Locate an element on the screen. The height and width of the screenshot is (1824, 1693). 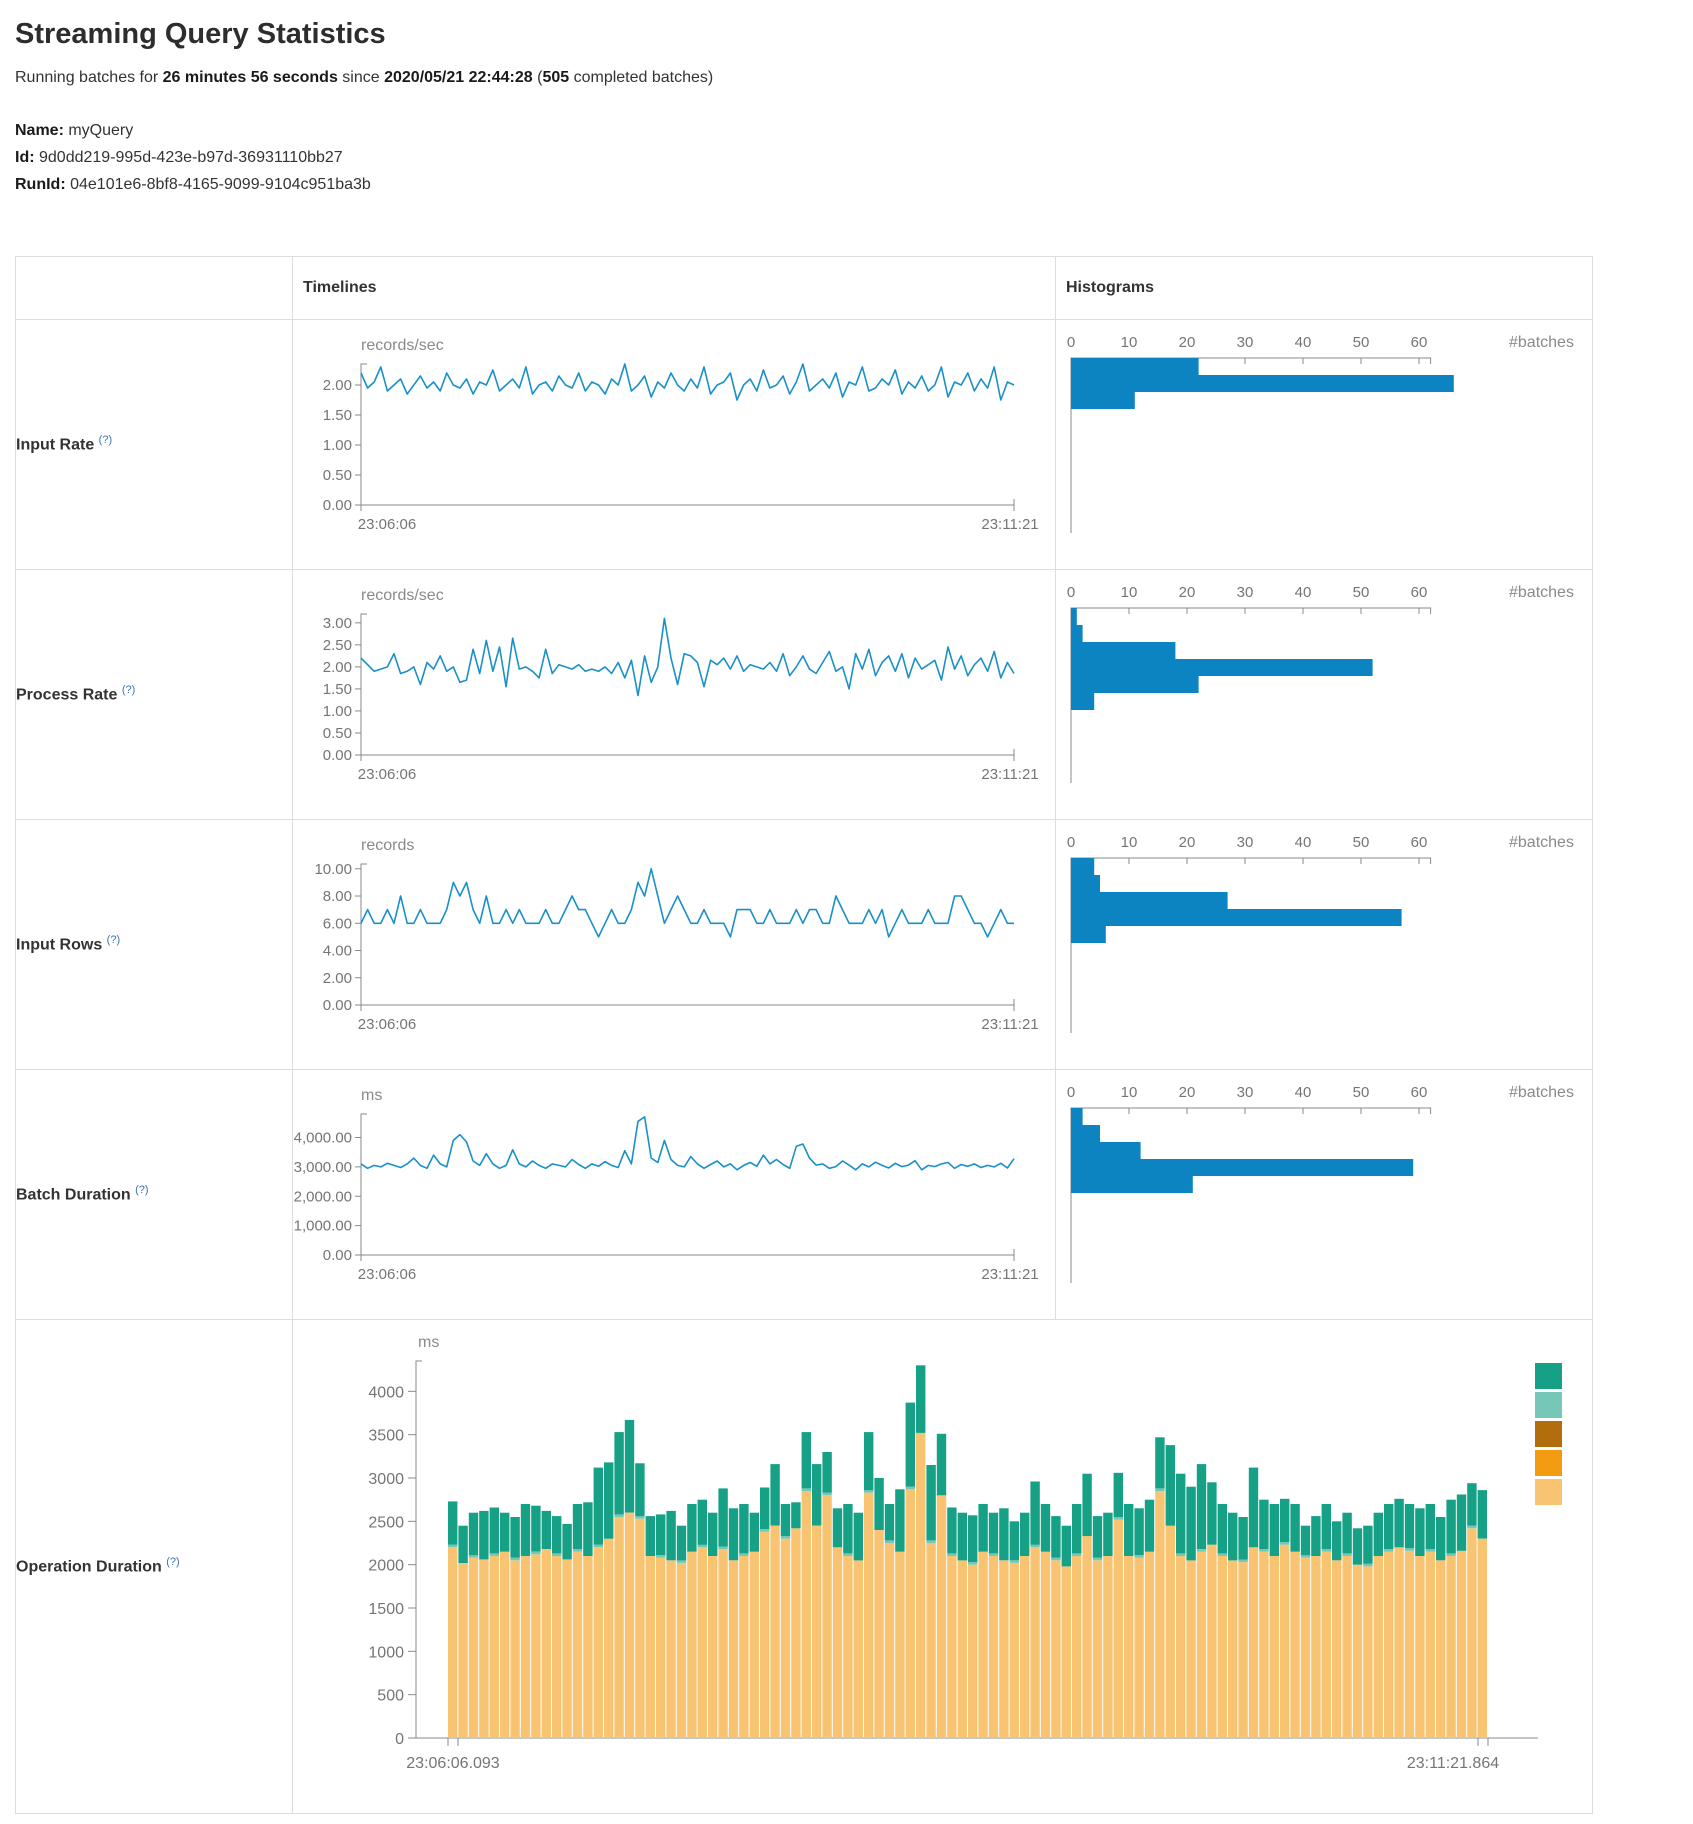
svg-text: records is located at coordinates (387, 845).